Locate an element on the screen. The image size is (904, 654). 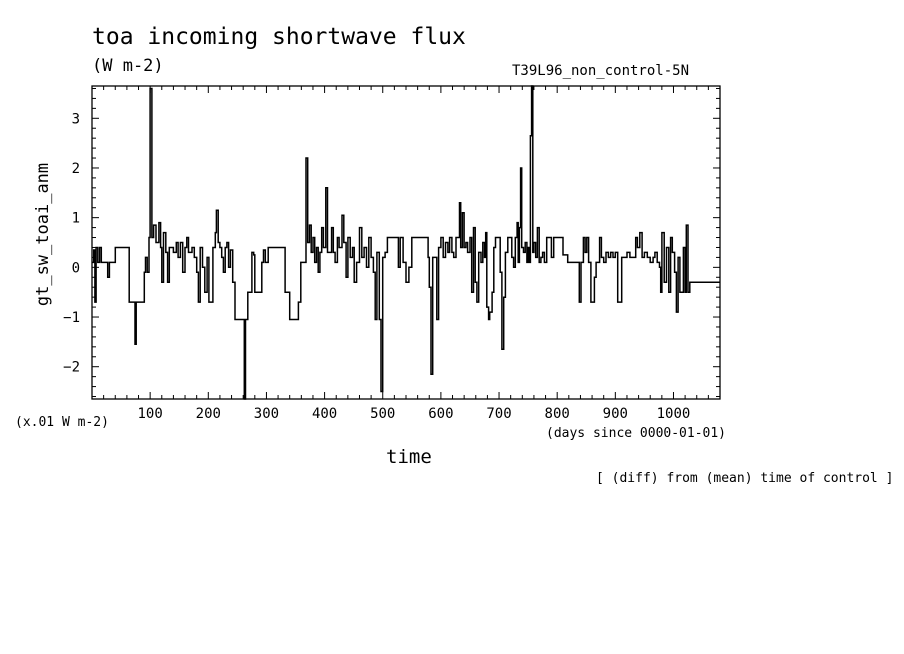
x-tick-label: 500 is located at coordinates (382, 414).